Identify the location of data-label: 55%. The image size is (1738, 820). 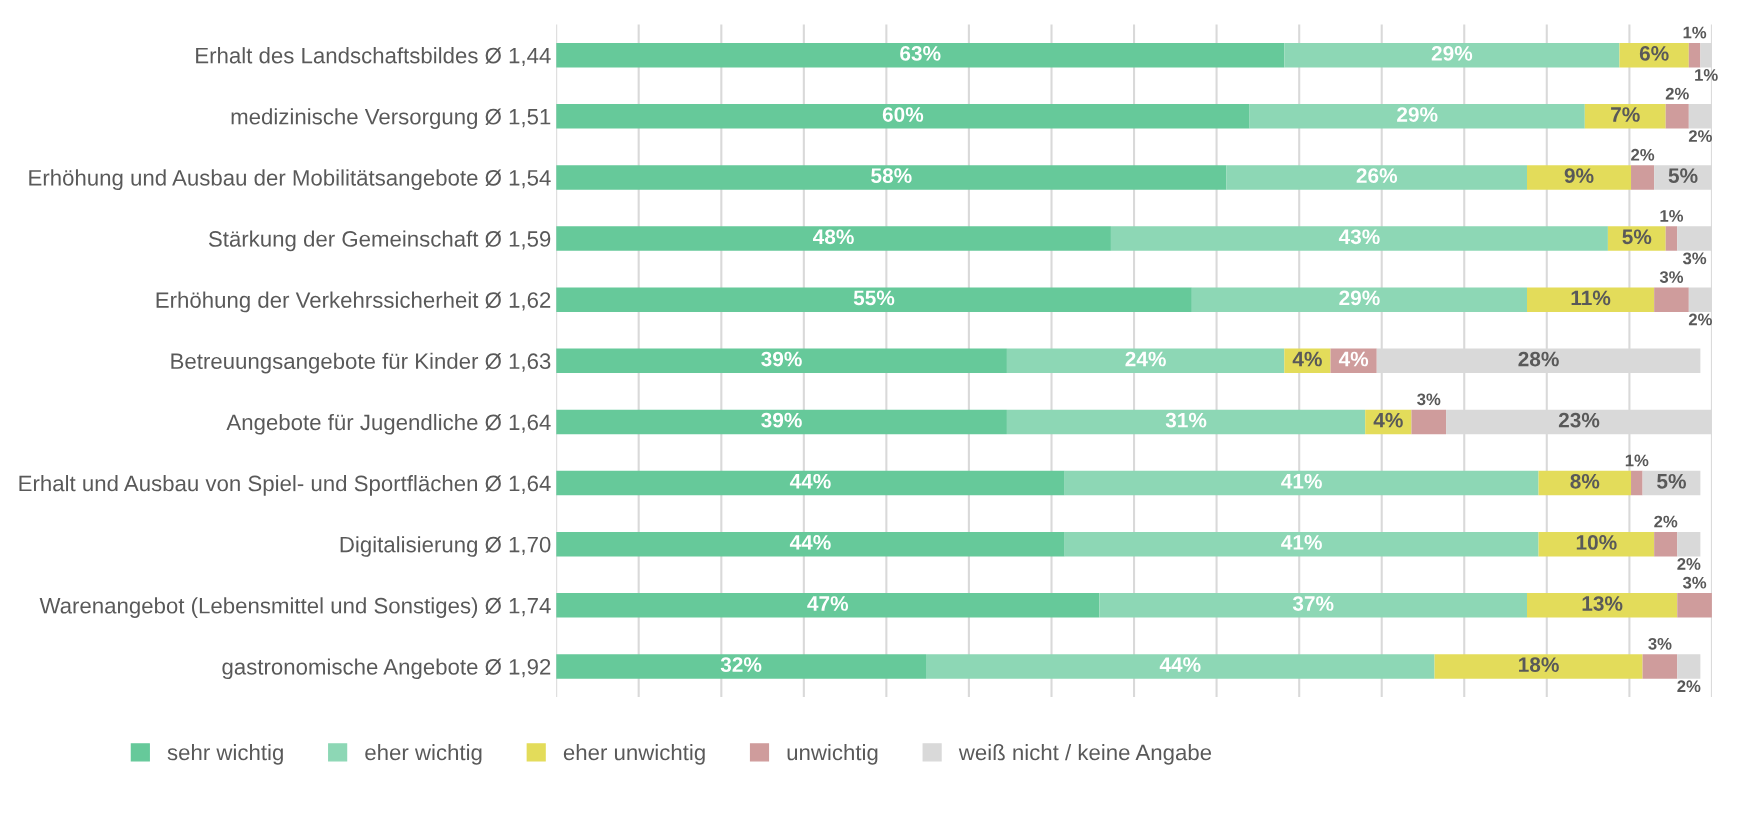
(874, 298).